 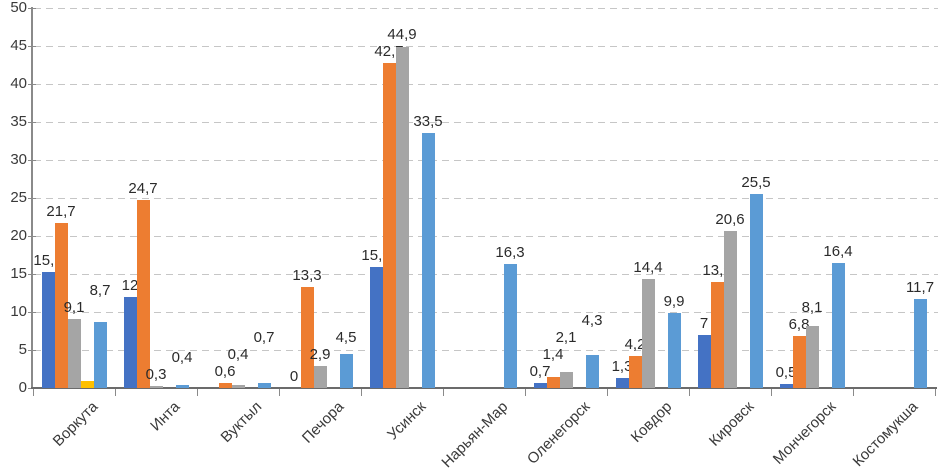 What do you see at coordinates (182, 357) in the screenshot?
I see `bar-value-label: 0,4` at bounding box center [182, 357].